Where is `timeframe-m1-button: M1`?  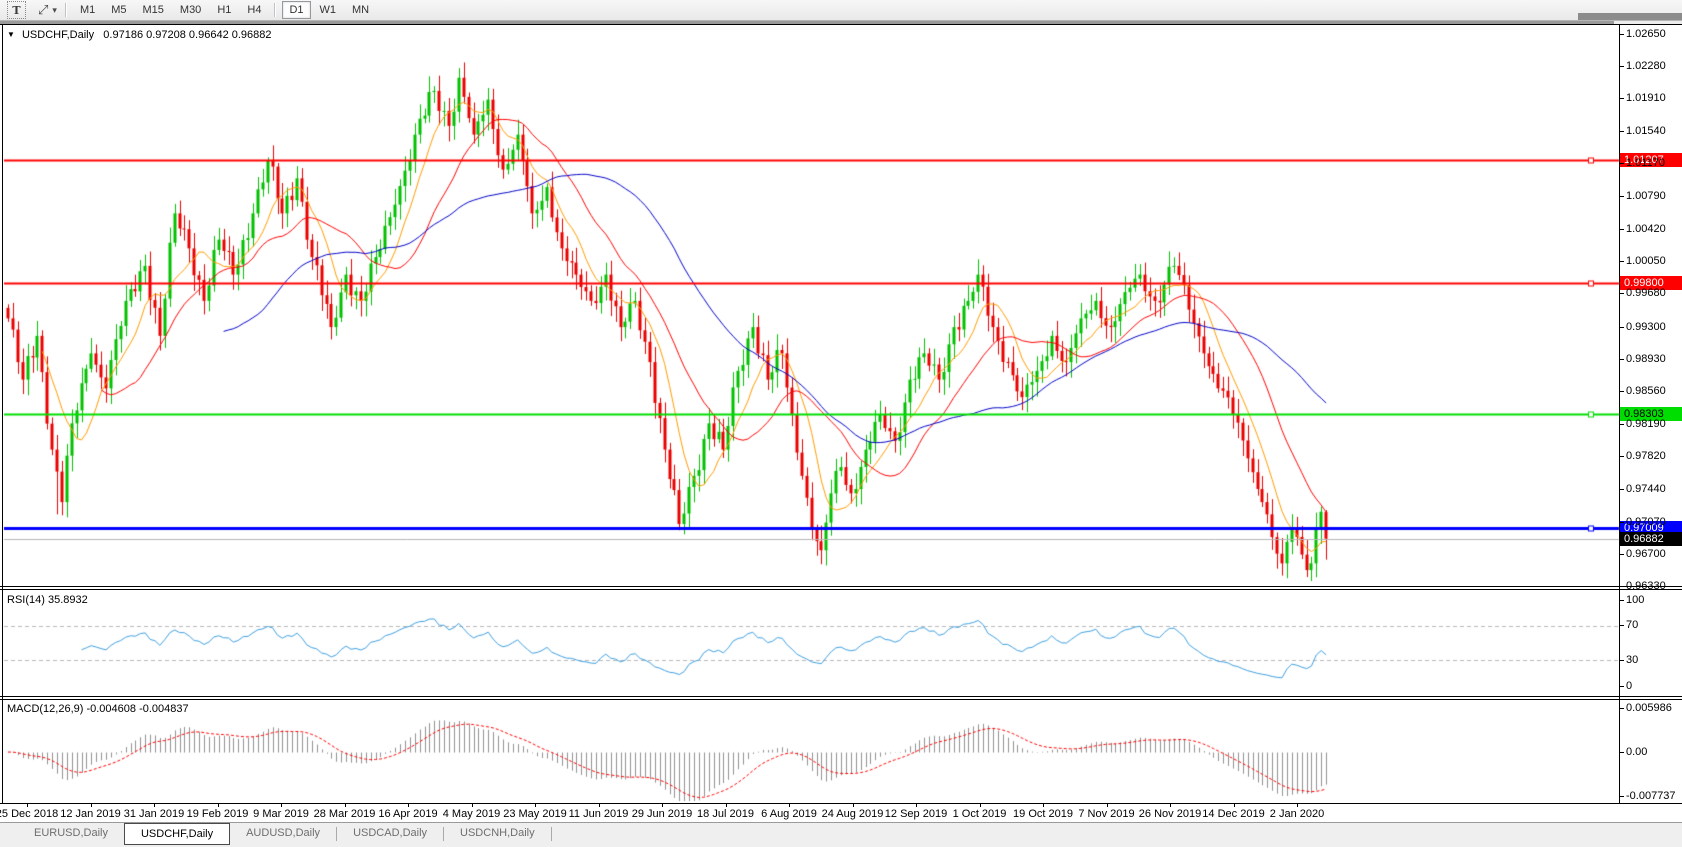
timeframe-m1-button: M1 is located at coordinates (87, 10).